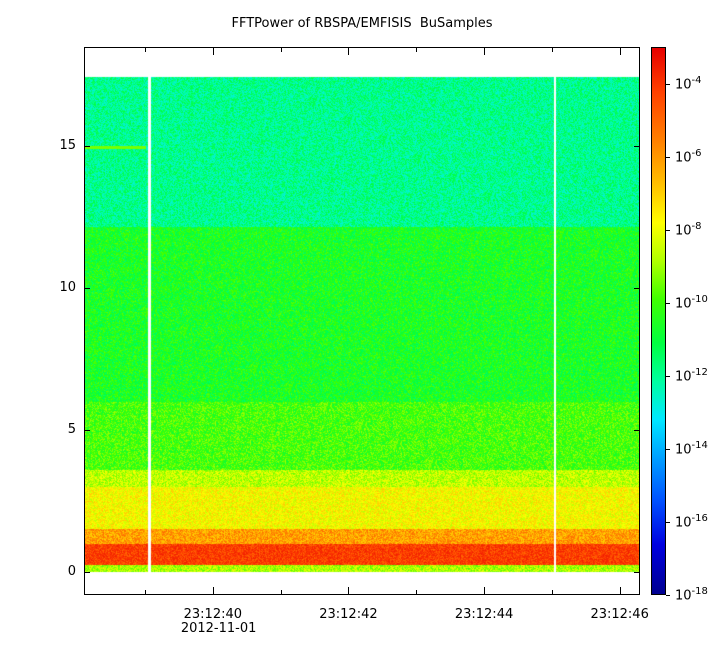  Describe the element at coordinates (691, 595) in the screenshot. I see `colorbar-tick-label: 10⁻¹⁸` at that location.